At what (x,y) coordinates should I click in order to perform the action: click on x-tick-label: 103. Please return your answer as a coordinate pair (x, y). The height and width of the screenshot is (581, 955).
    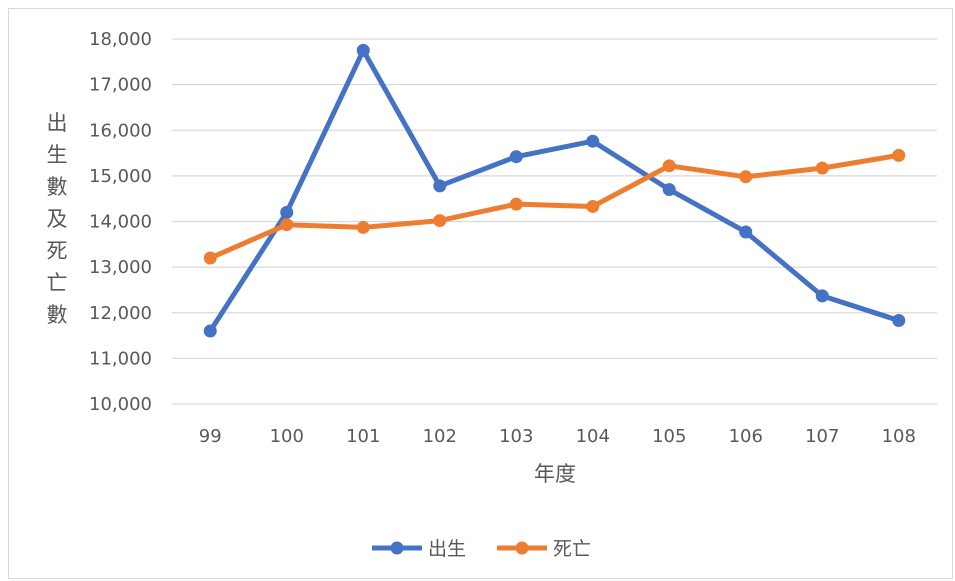
    Looking at the image, I should click on (516, 436).